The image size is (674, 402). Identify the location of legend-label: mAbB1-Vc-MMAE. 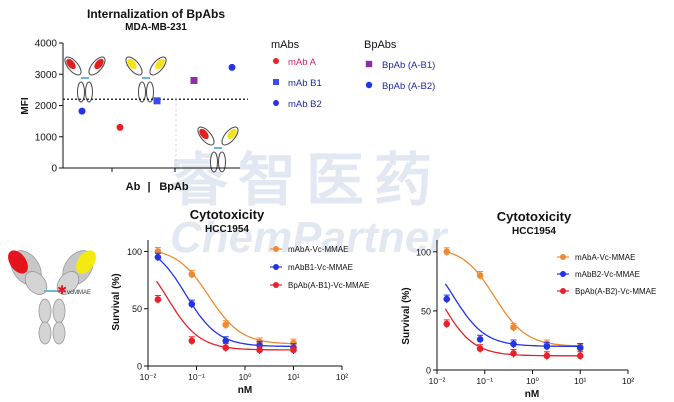
(320, 267).